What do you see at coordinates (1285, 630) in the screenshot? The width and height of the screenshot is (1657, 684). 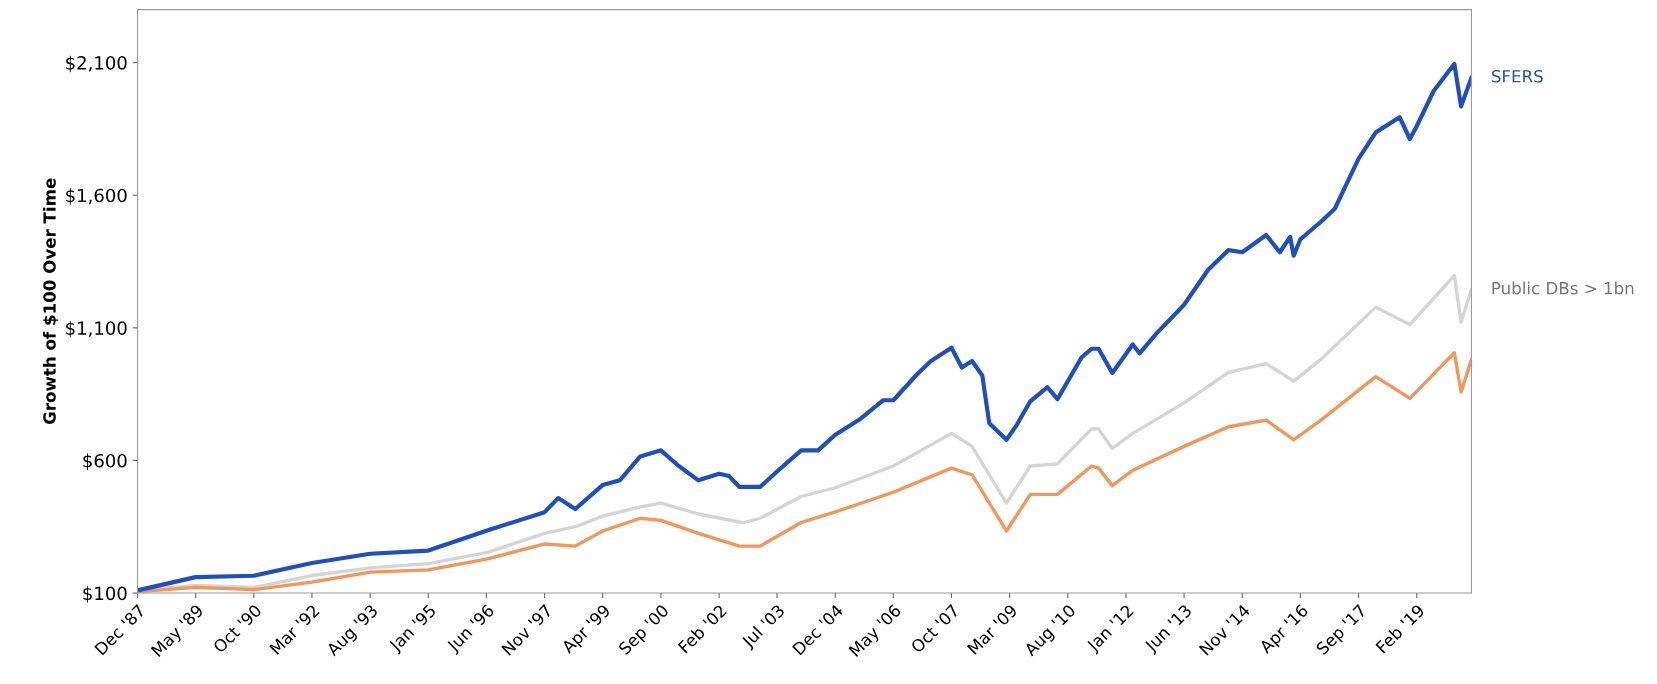 I see `x-tick-label: Apr '16` at bounding box center [1285, 630].